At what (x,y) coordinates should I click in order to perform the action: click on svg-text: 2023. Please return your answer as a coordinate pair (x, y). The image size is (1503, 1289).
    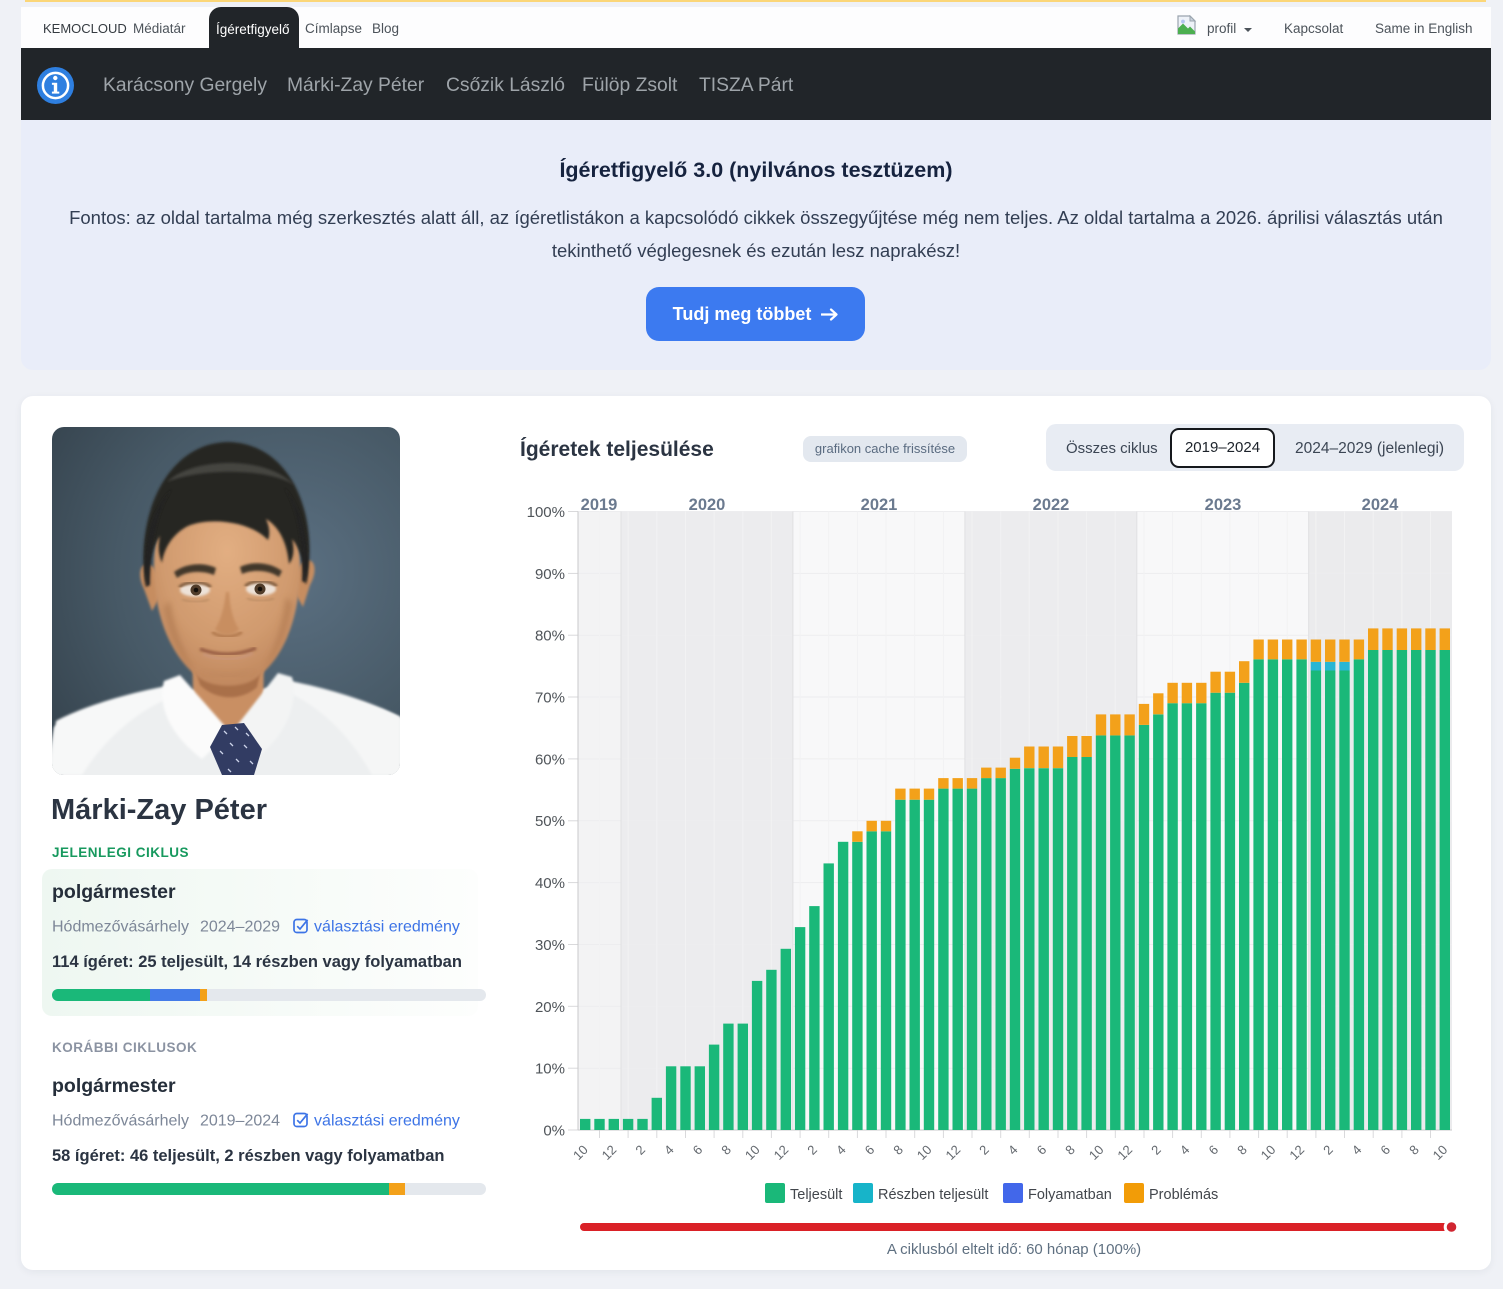
    Looking at the image, I should click on (1223, 505).